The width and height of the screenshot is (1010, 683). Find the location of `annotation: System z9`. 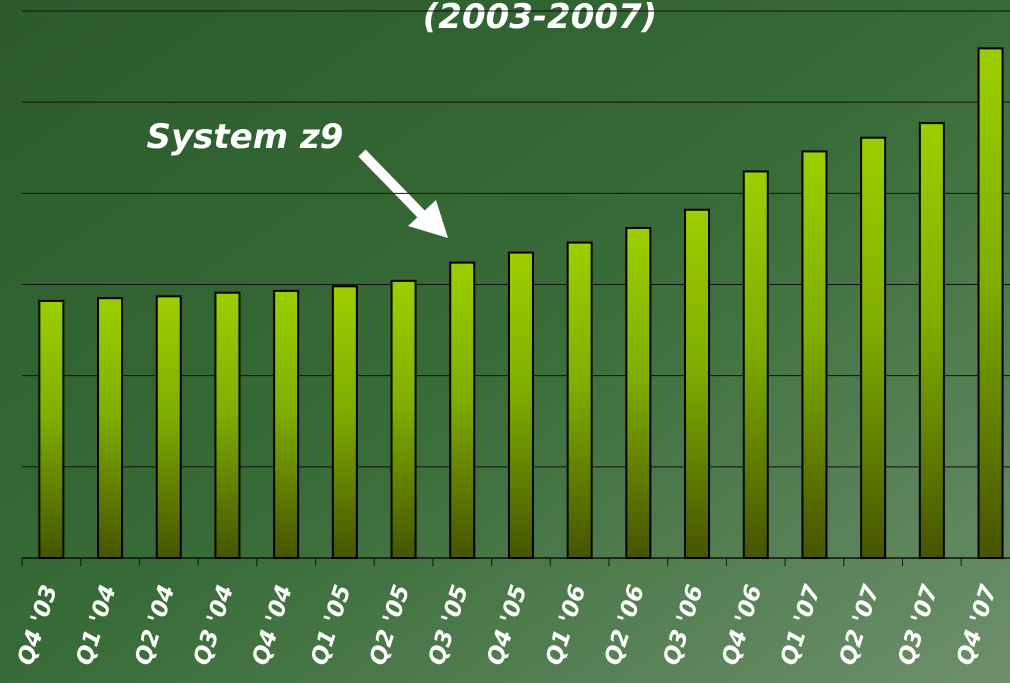

annotation: System z9 is located at coordinates (245, 137).